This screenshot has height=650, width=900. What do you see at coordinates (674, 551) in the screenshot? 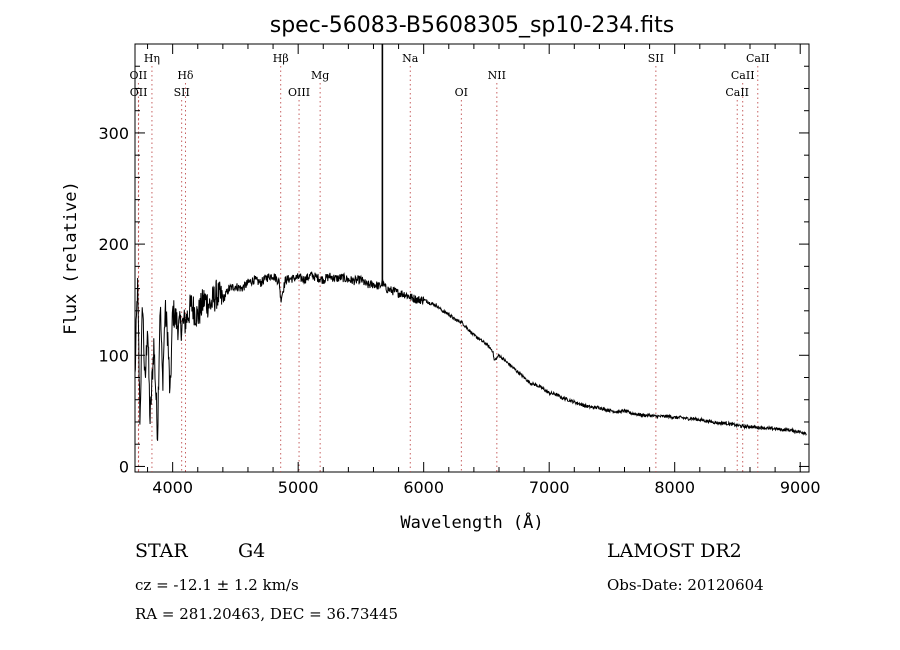
I see `survey-name: LAMOST DR2` at bounding box center [674, 551].